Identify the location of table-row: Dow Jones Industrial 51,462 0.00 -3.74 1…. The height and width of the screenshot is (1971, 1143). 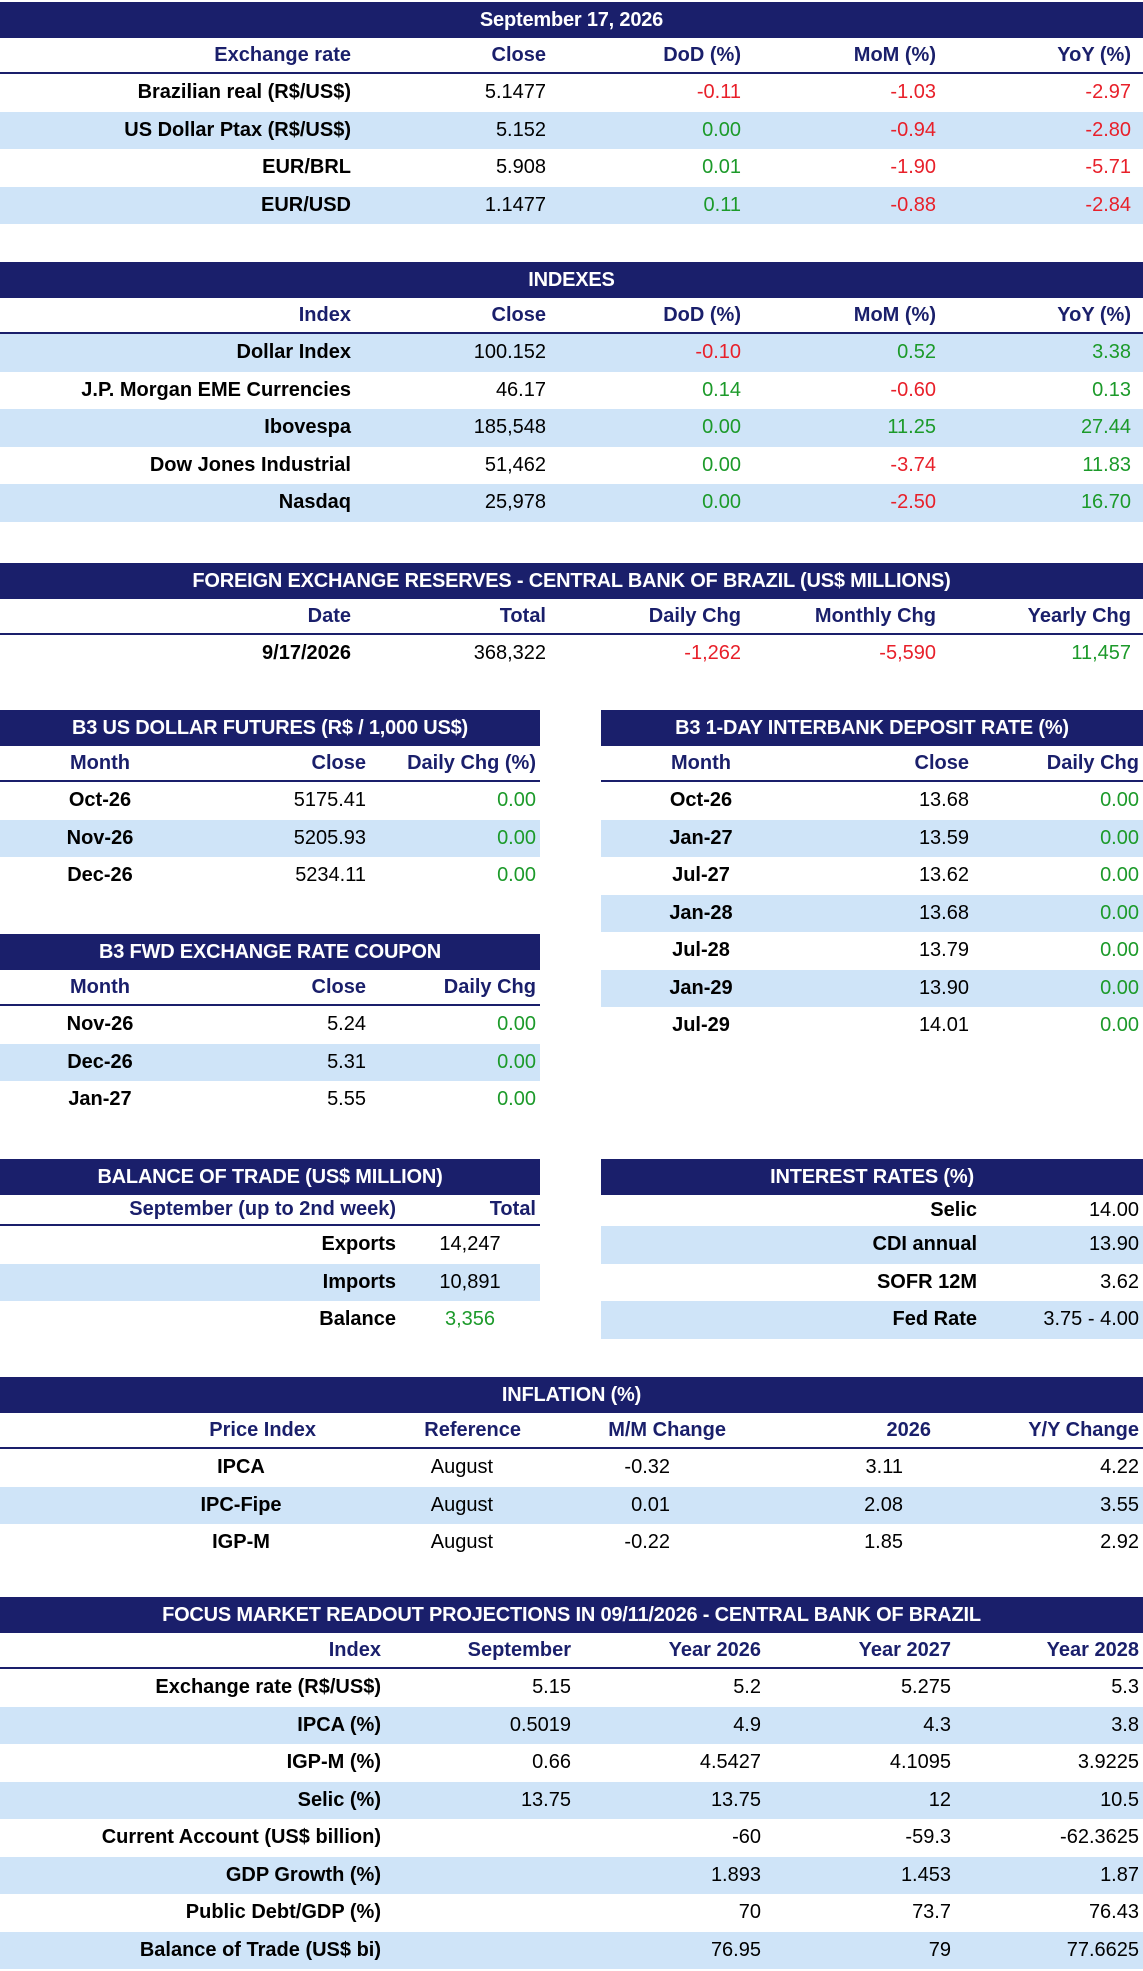
(571, 466).